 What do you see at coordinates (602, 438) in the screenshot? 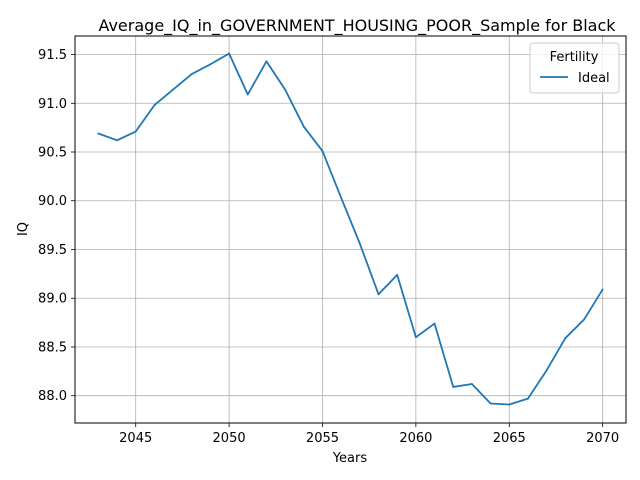
I see `x-tick-label: 2070` at bounding box center [602, 438].